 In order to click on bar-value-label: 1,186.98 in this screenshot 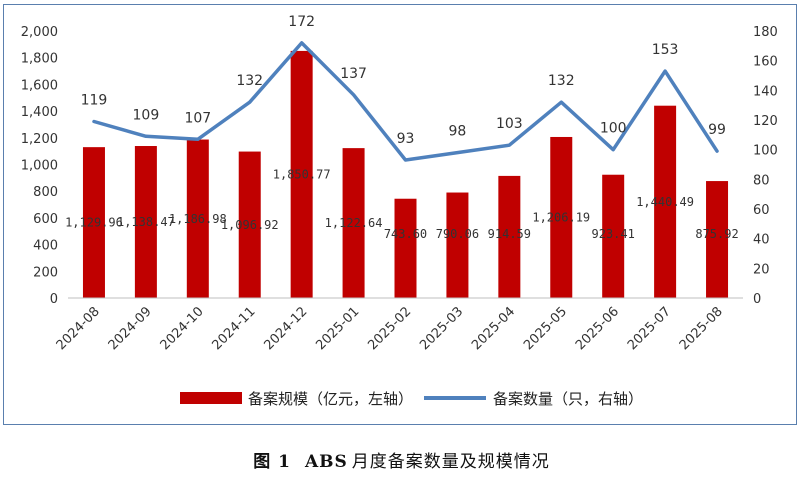, I will do `click(198, 219)`.